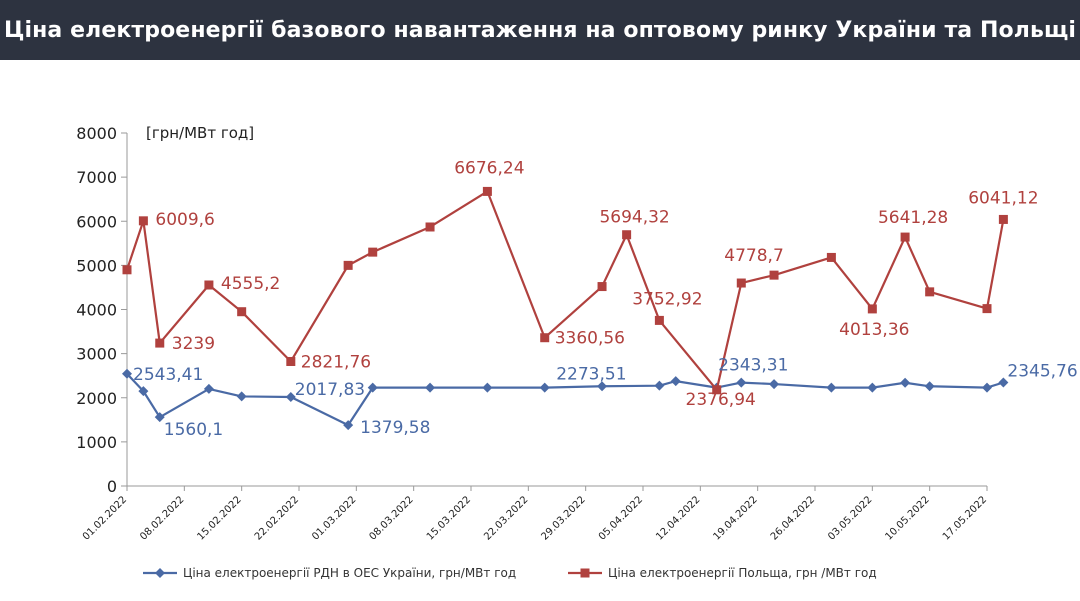 This screenshot has height=601, width=1080. I want to click on x-tick-label: 17.05.2022, so click(965, 518).